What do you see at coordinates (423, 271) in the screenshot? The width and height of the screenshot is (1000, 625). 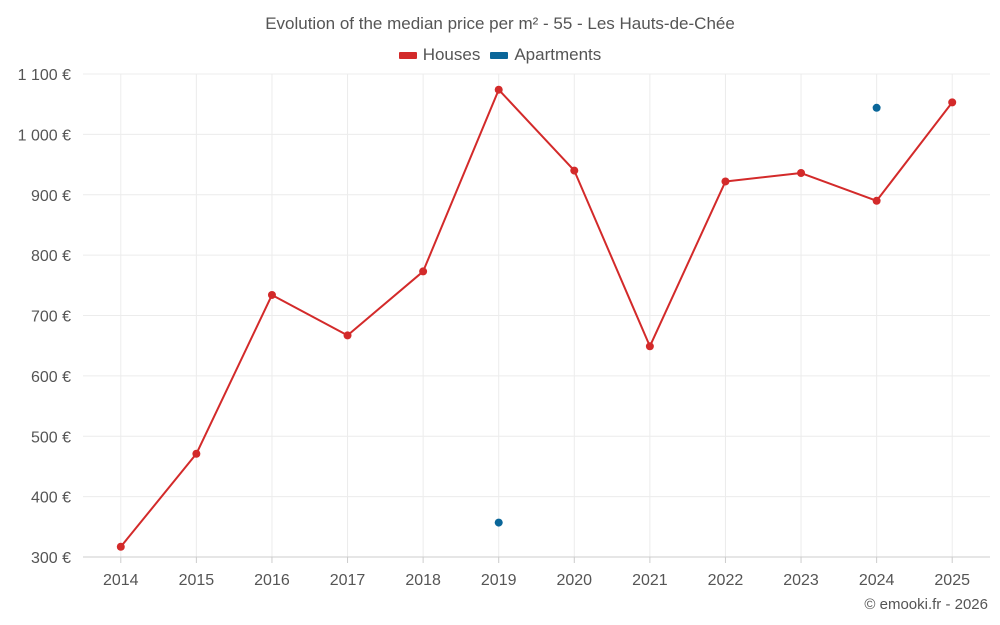 I see `data-point-houses: Houses 2018: 773 €` at bounding box center [423, 271].